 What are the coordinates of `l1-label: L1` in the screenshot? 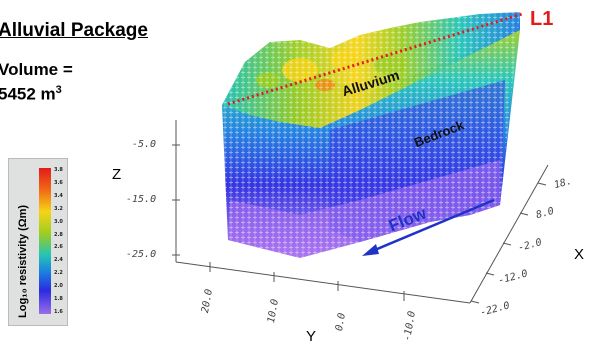 It's located at (542, 19).